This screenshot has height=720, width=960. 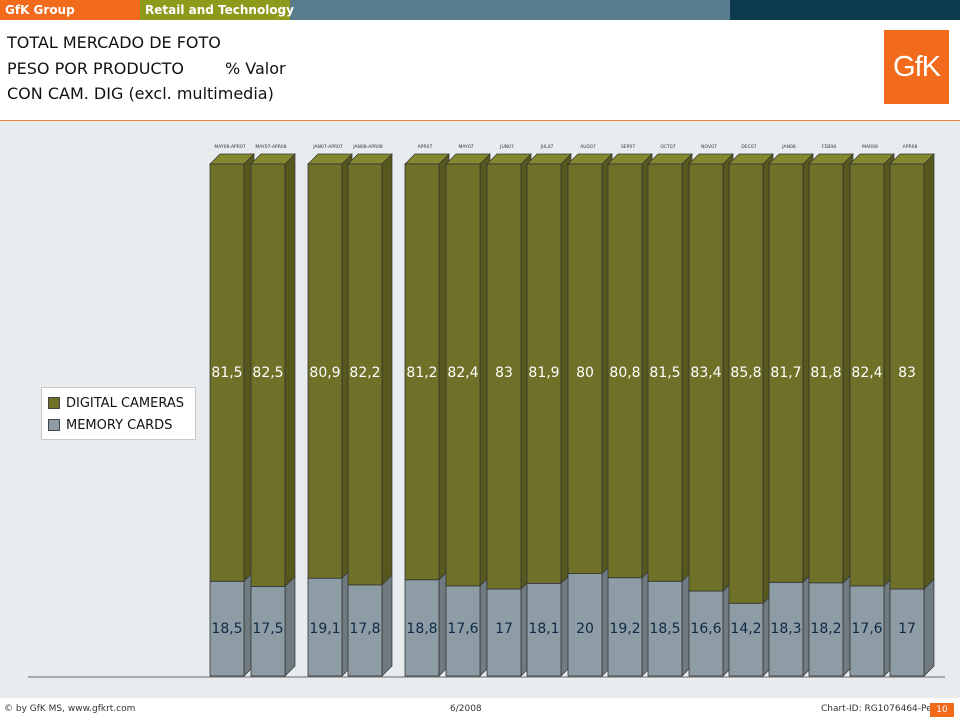 I want to click on footer-date: 6/2008, so click(x=466, y=709).